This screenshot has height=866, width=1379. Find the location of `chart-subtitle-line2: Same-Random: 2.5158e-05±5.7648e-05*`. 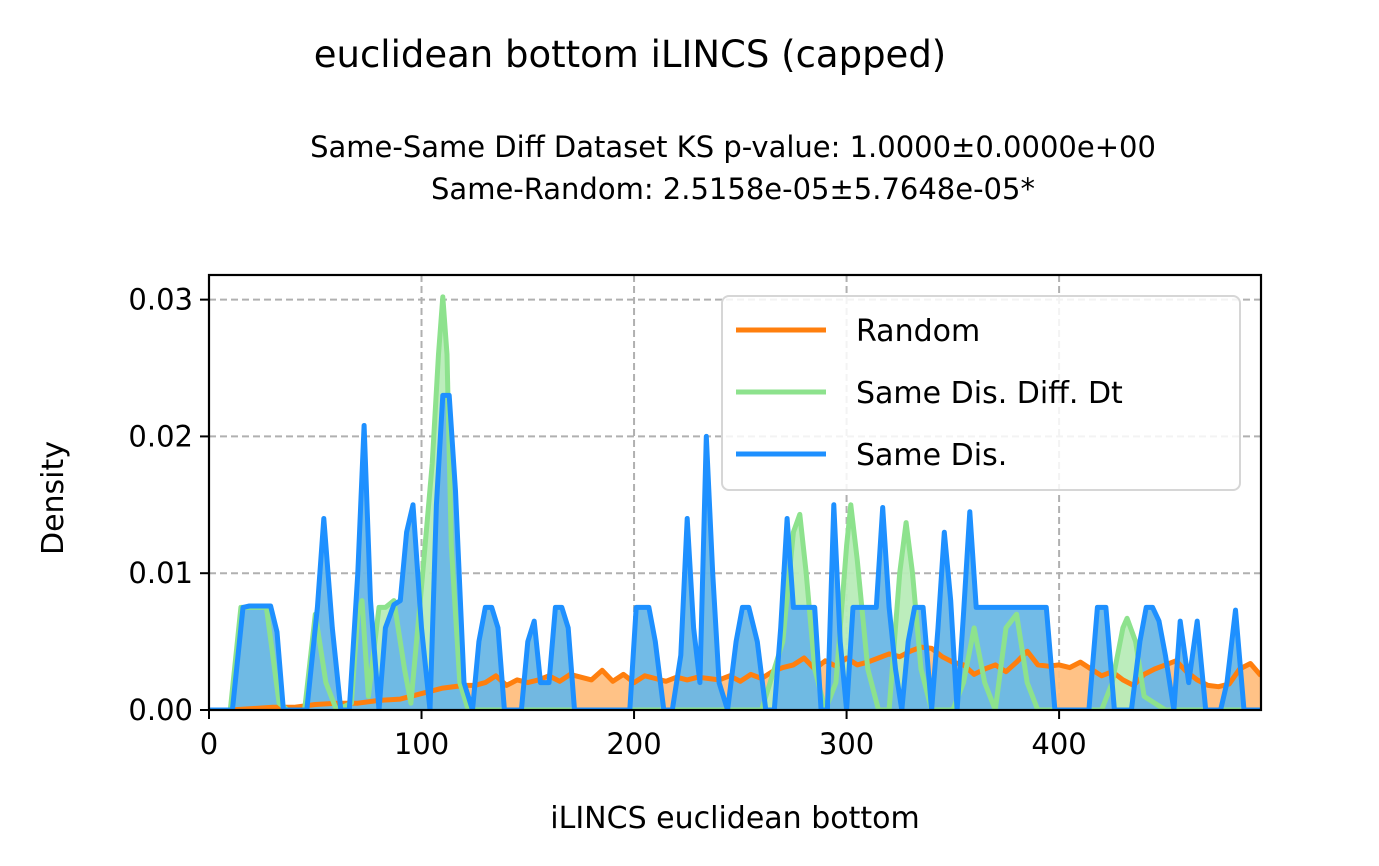

chart-subtitle-line2: Same-Random: 2.5158e-05±5.7648e-05* is located at coordinates (733, 189).